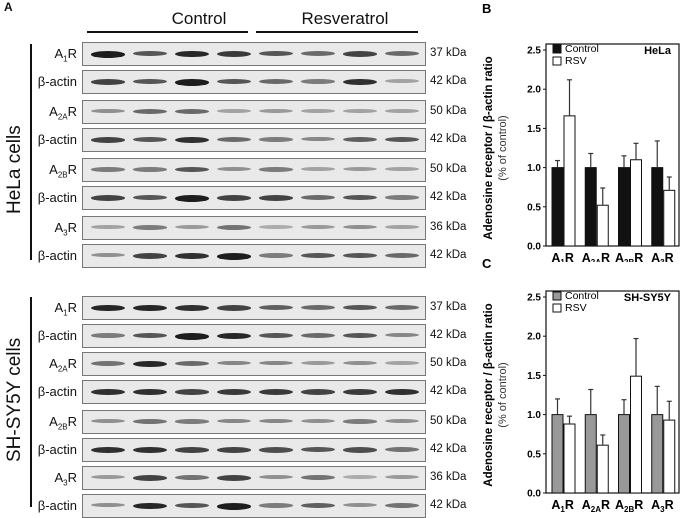 The width and height of the screenshot is (681, 518). I want to click on plot-frame, so click(612, 392).